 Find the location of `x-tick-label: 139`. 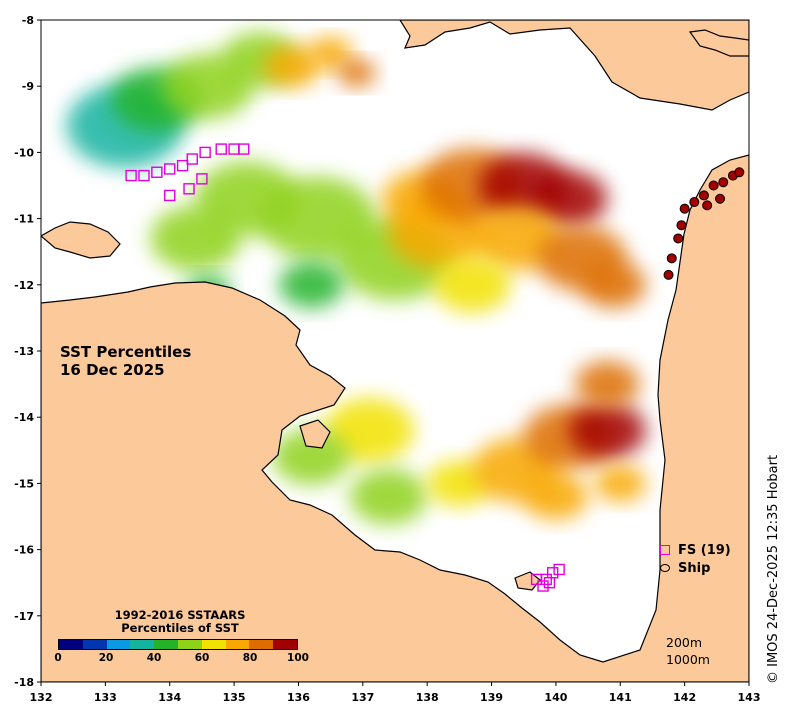

x-tick-label: 139 is located at coordinates (491, 697).